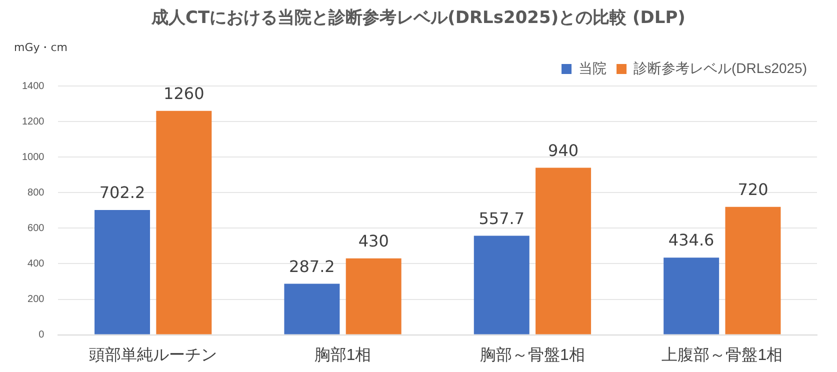  I want to click on x-tick-label: 胸部～骨盤1相, so click(532, 355).